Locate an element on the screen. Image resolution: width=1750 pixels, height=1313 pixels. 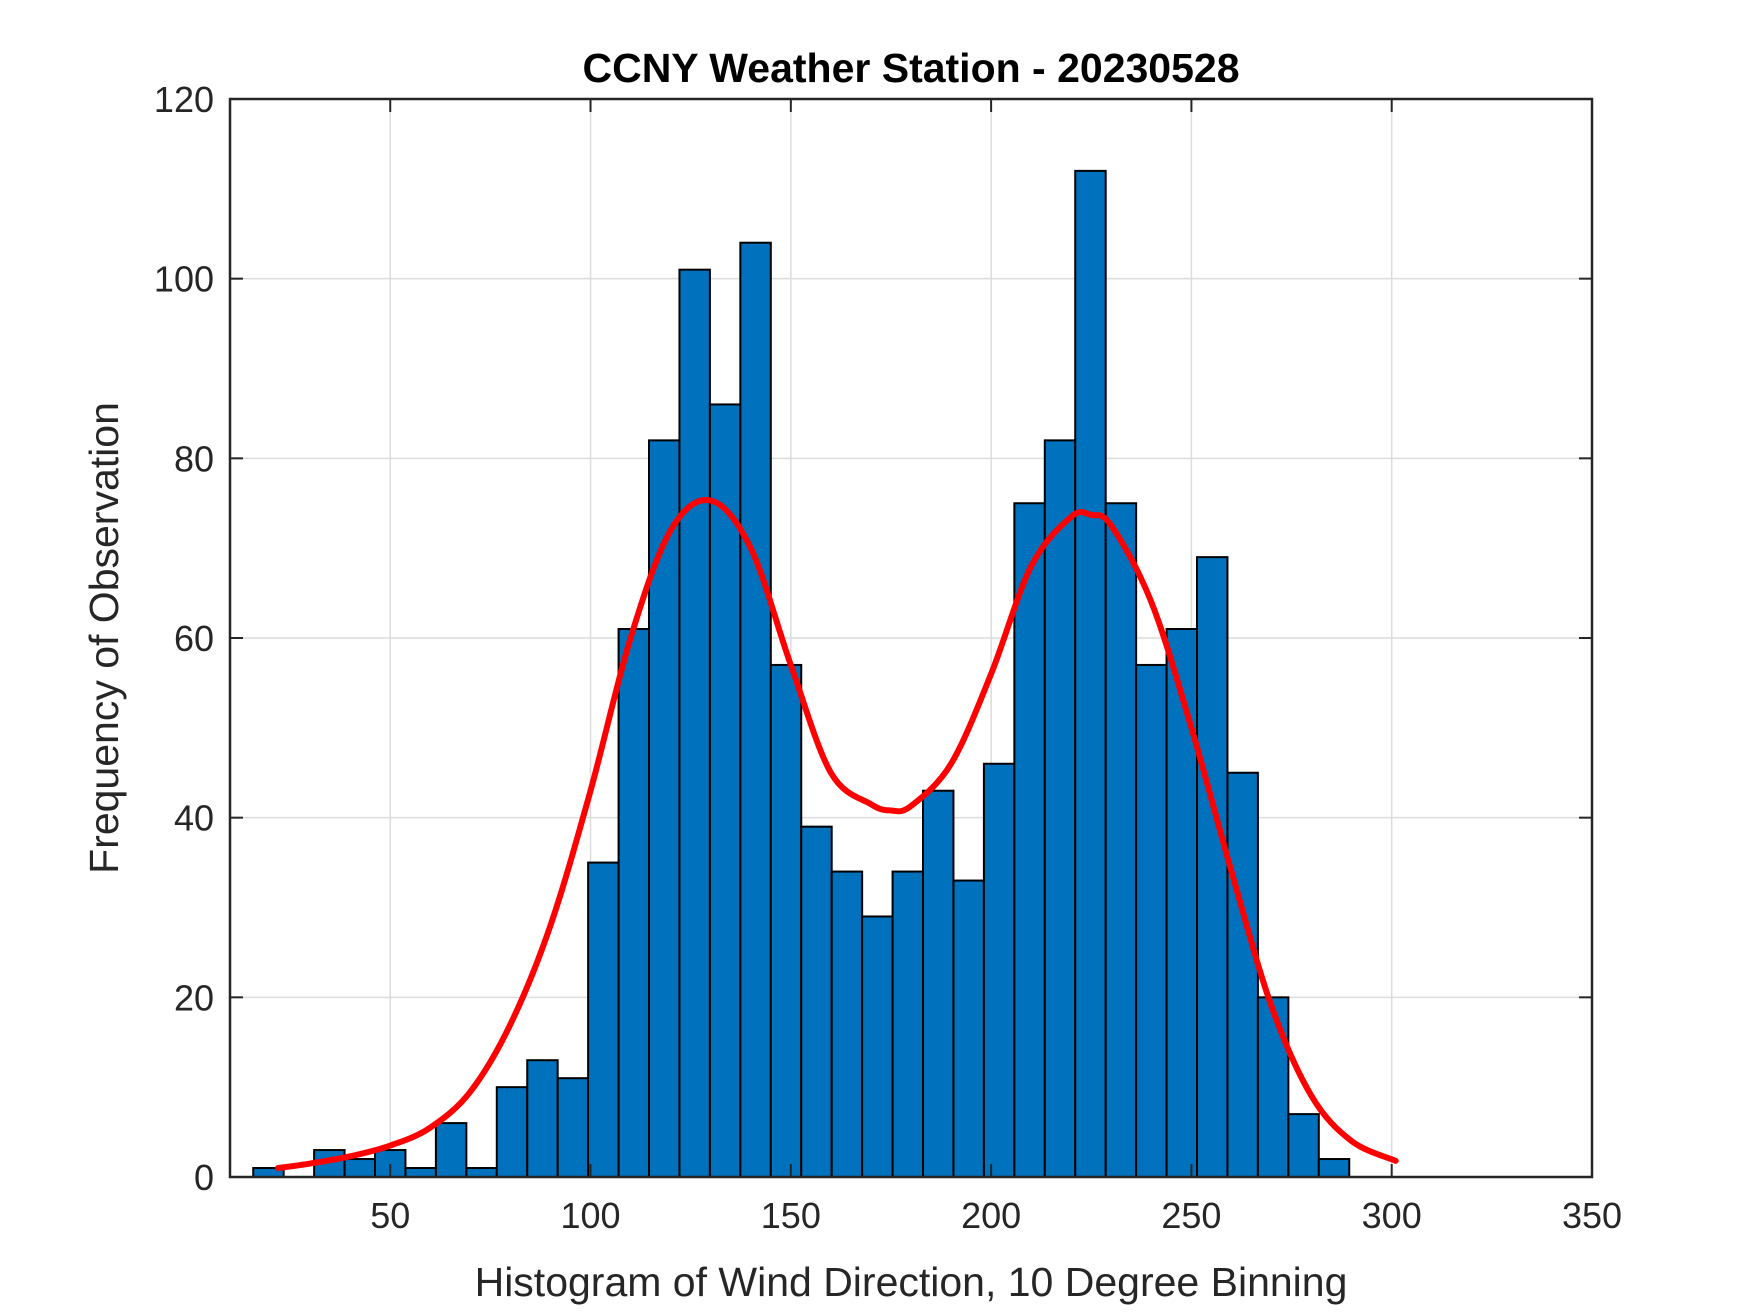
y-axis-title: Frequency of Observation is located at coordinates (104, 638).